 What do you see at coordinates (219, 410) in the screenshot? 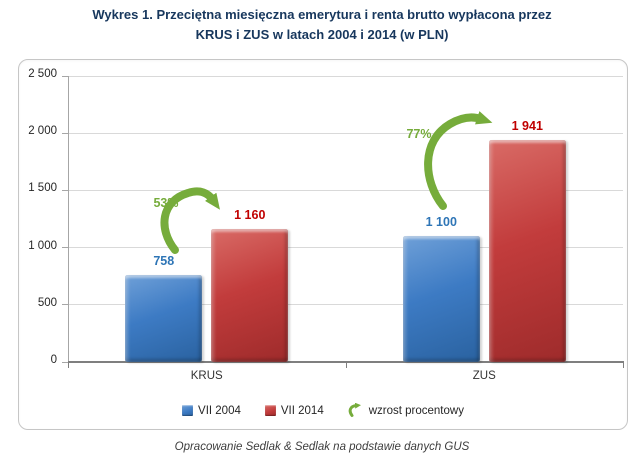
I see `legend-label-vii-2004: VII 2004` at bounding box center [219, 410].